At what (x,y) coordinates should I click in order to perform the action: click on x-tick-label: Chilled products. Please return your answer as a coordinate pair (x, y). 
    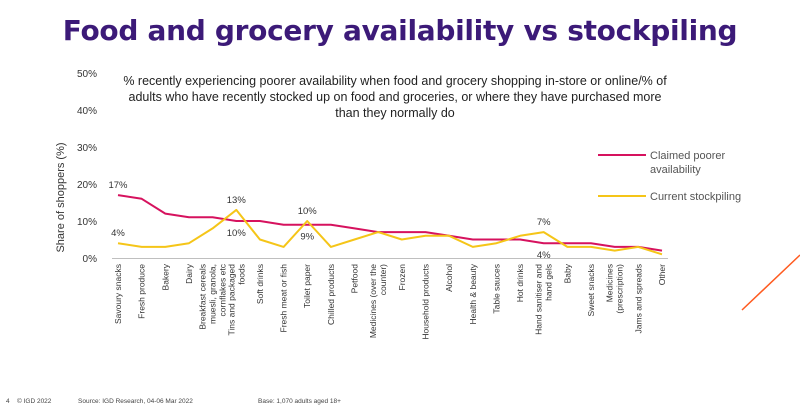
    Looking at the image, I should click on (331, 294).